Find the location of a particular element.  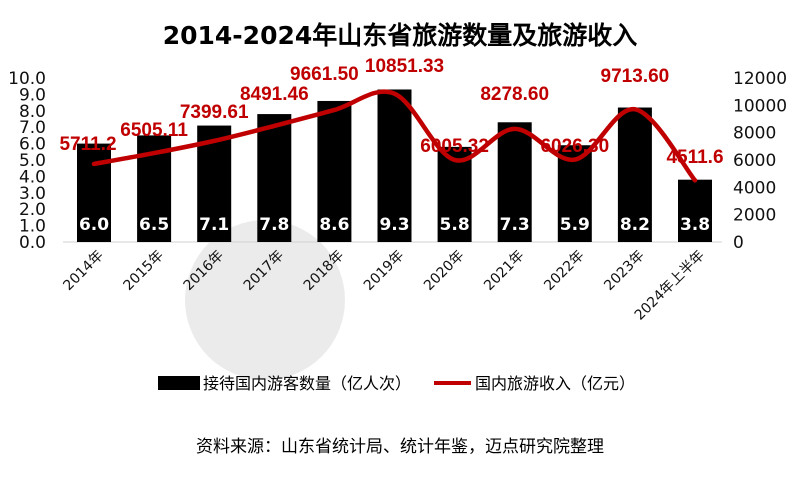

bar-label: 3.8 is located at coordinates (695, 225).